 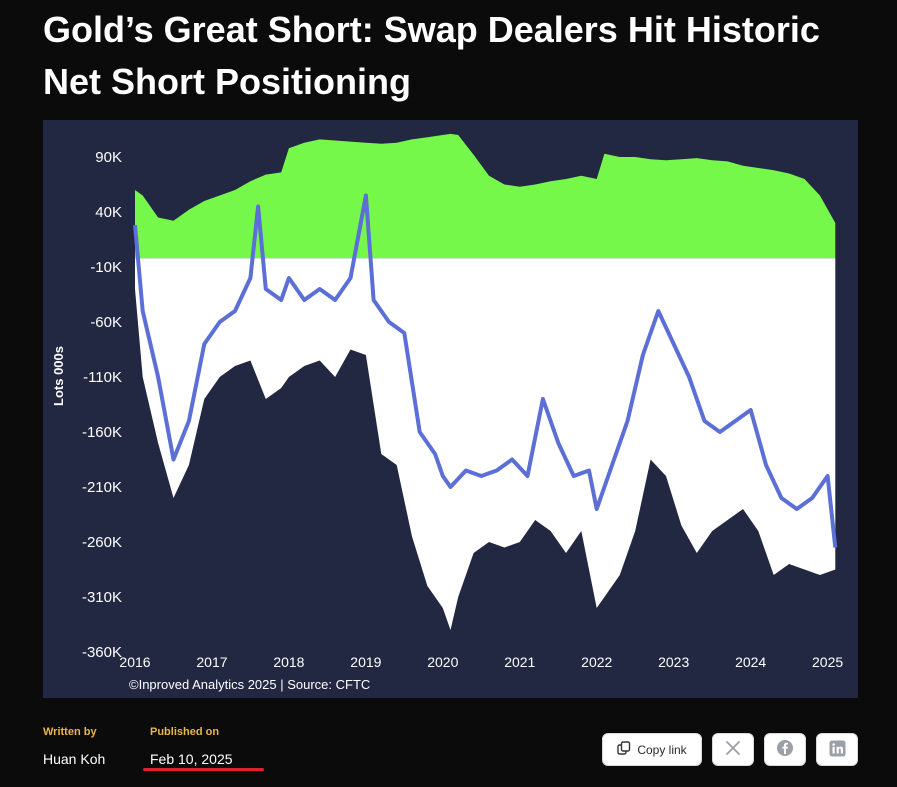 I want to click on x-icon, so click(x=733, y=749).